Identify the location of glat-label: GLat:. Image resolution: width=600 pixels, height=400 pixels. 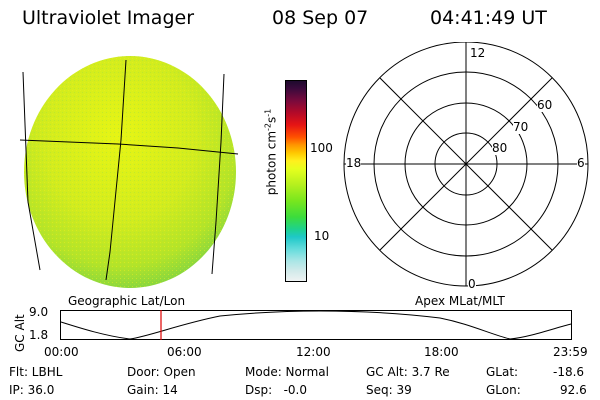
(502, 372).